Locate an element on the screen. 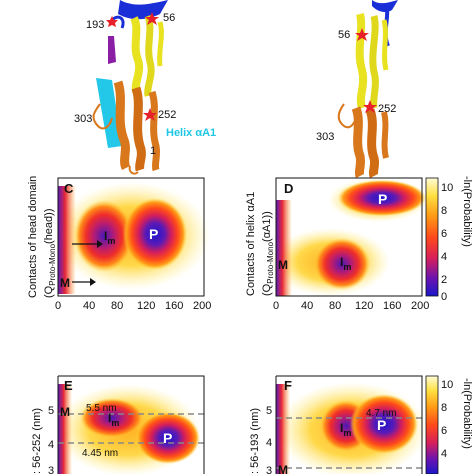 The height and width of the screenshot is (474, 474). panel-f-yticks: 5 4 3 is located at coordinates (269, 439).